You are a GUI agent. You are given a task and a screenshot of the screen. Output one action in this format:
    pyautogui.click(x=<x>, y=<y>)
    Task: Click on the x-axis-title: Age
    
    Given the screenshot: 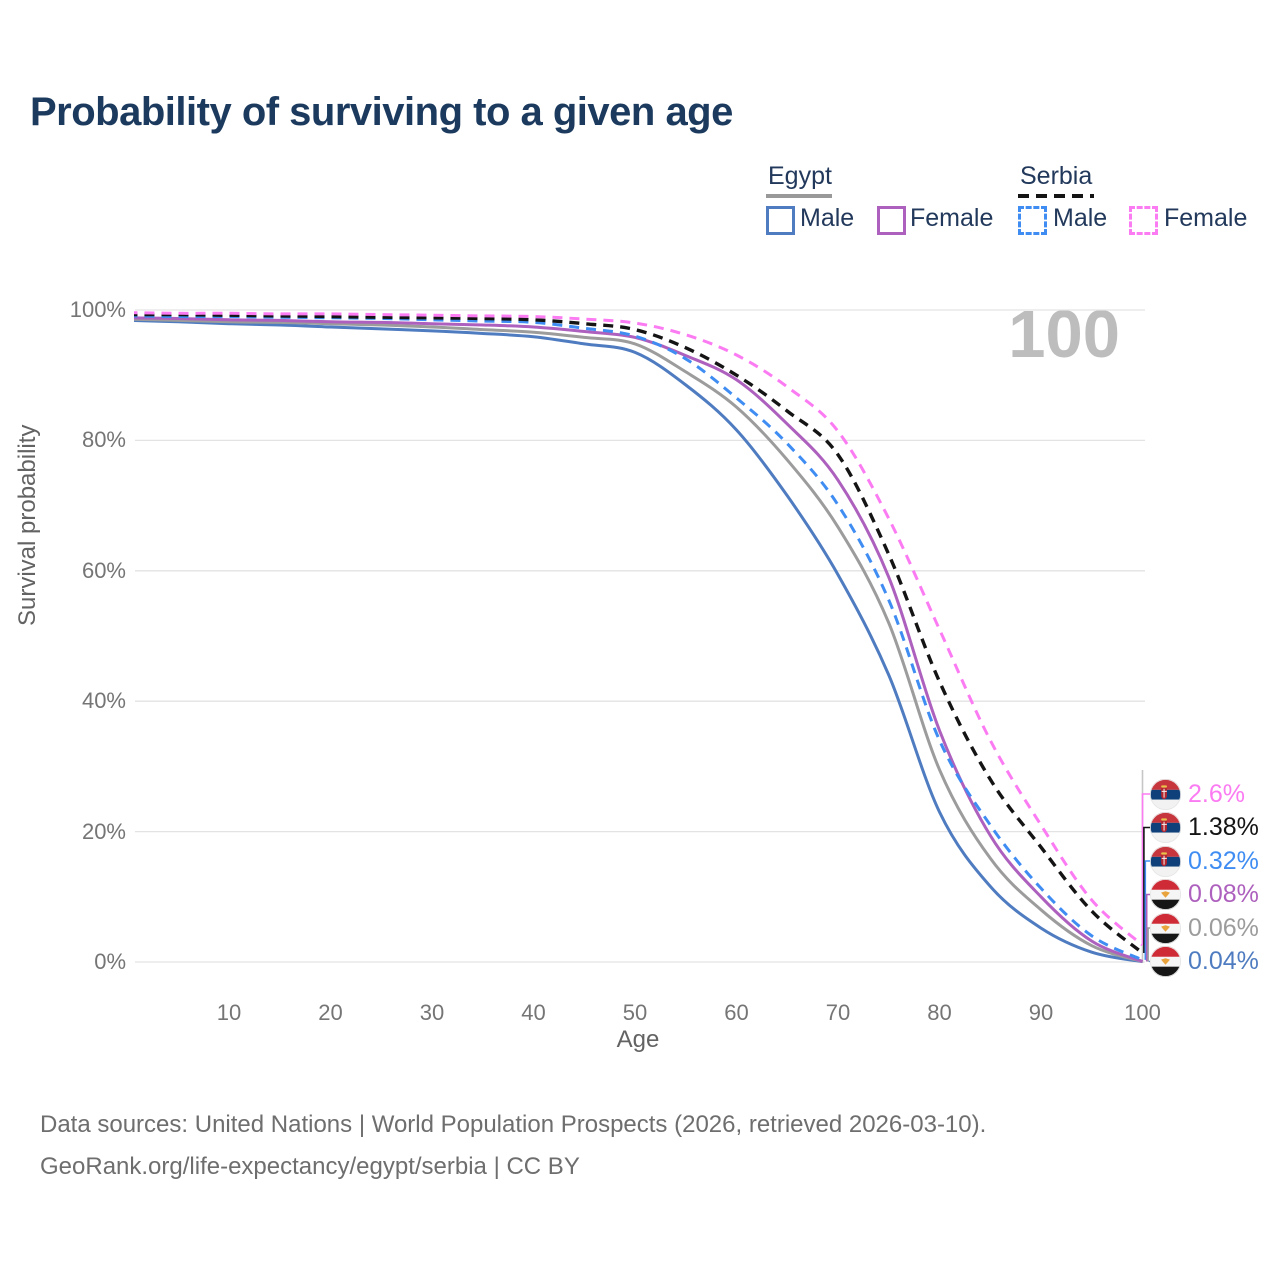 What is the action you would take?
    pyautogui.click(x=638, y=1039)
    